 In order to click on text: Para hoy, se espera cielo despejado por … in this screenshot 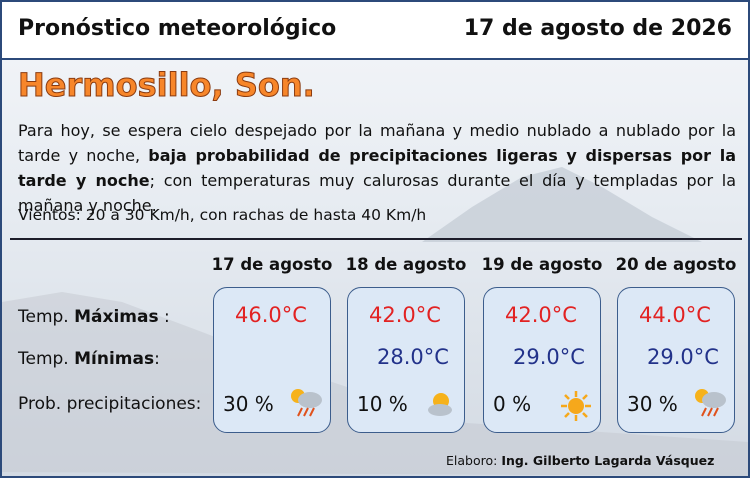, I will do `click(377, 143)`.